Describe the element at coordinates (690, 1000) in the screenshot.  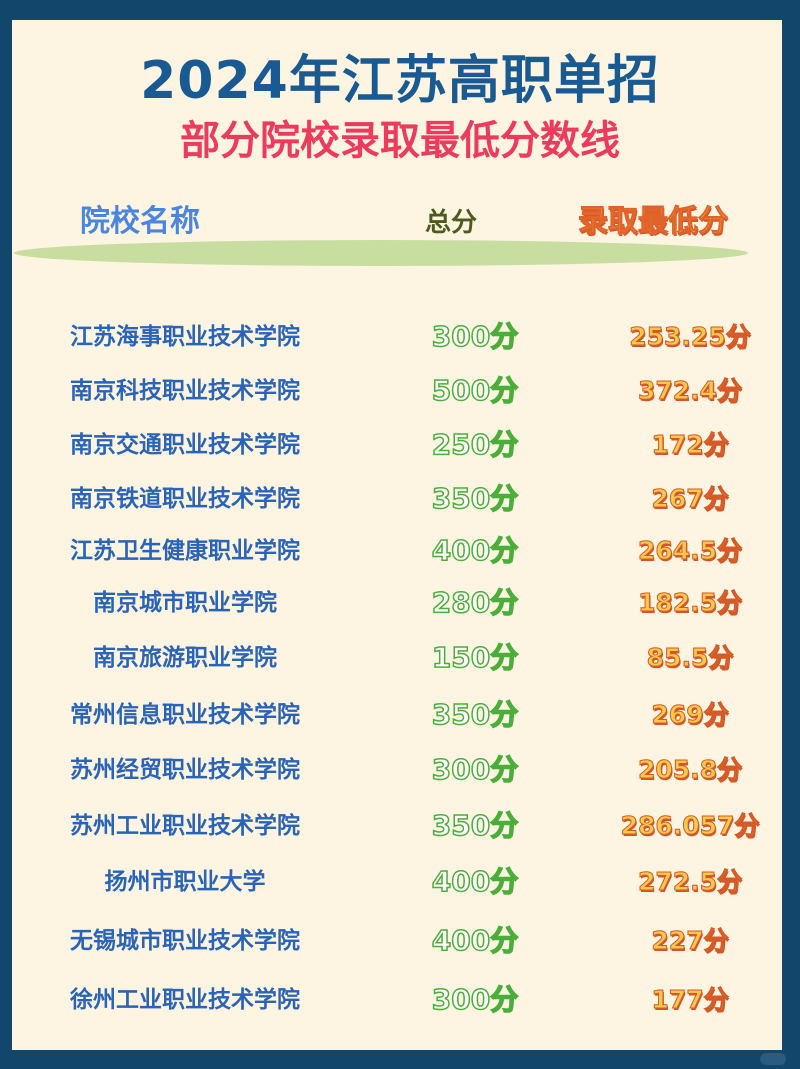
I see `min-score: 177分` at that location.